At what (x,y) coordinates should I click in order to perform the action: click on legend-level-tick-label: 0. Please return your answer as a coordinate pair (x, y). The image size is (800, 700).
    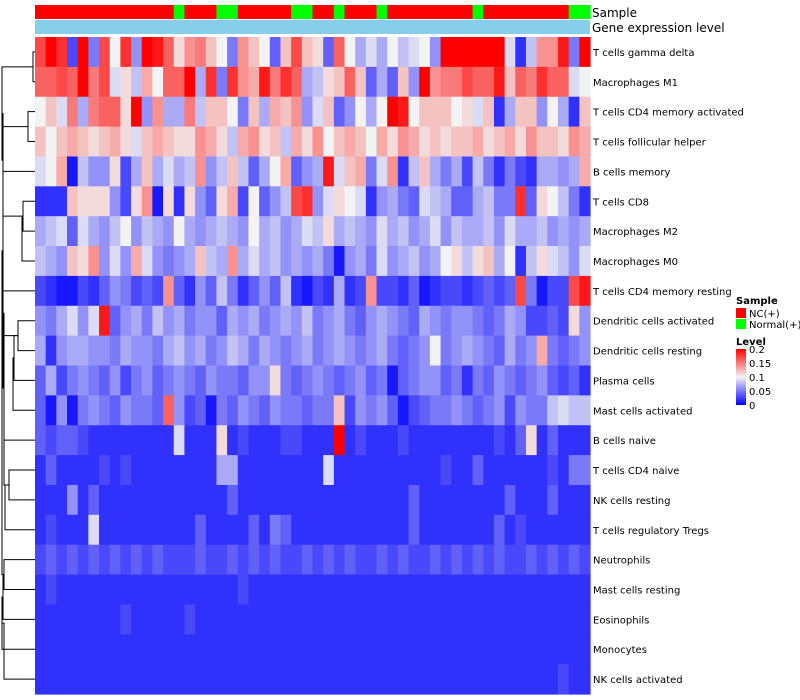
    Looking at the image, I should click on (752, 406).